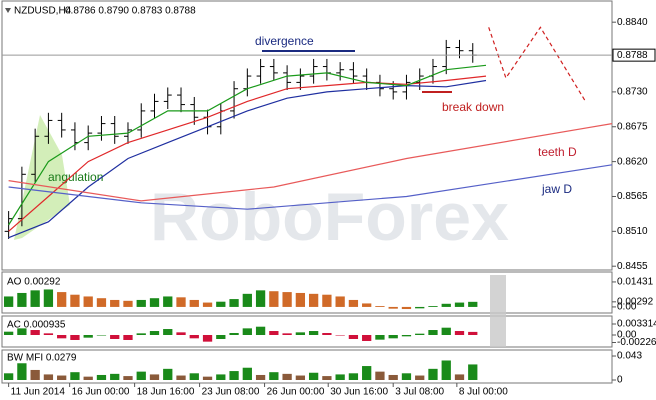  Describe the element at coordinates (307, 292) in the screenshot. I see `ao-panel` at that location.